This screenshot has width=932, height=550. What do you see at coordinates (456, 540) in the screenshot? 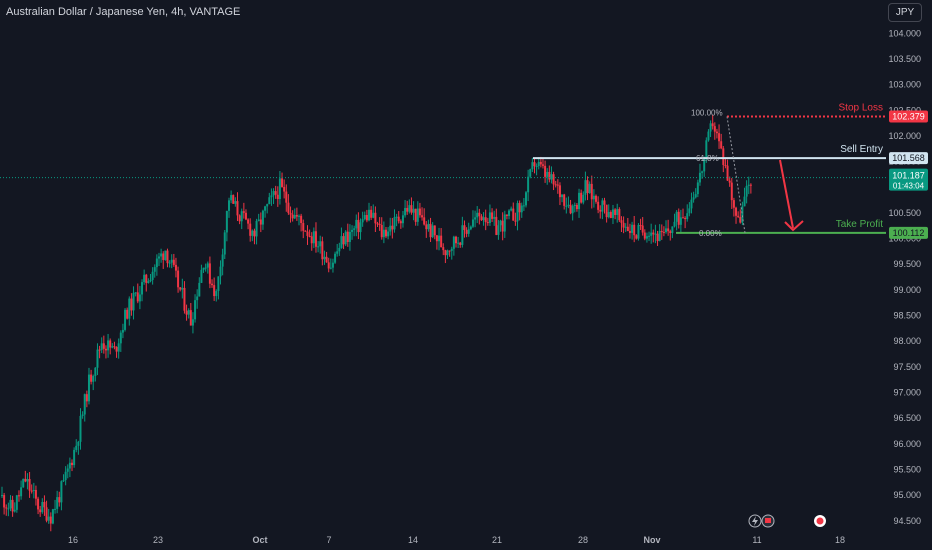
I see `time-axis: 16 23 Oct 7 14 21 28 Nov 11 18` at bounding box center [456, 540].